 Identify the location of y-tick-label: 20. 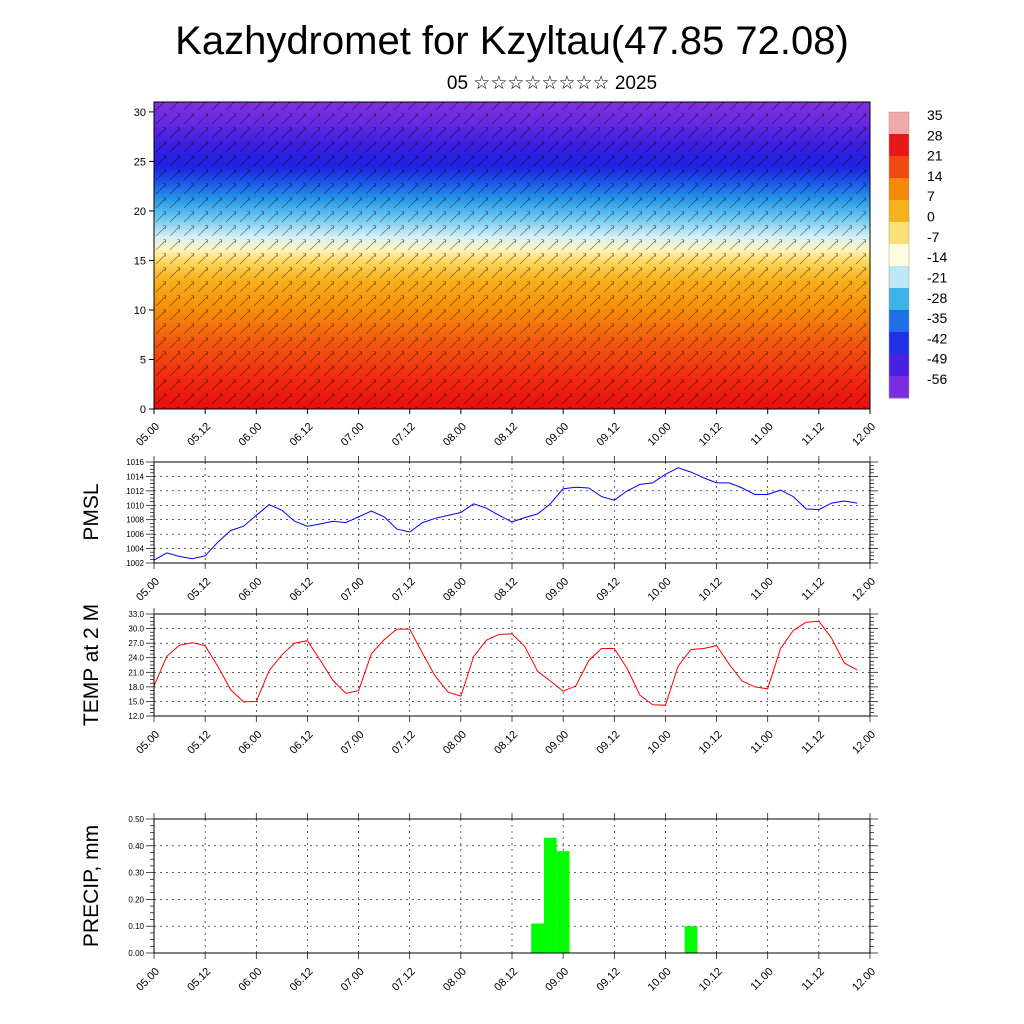
(140, 212).